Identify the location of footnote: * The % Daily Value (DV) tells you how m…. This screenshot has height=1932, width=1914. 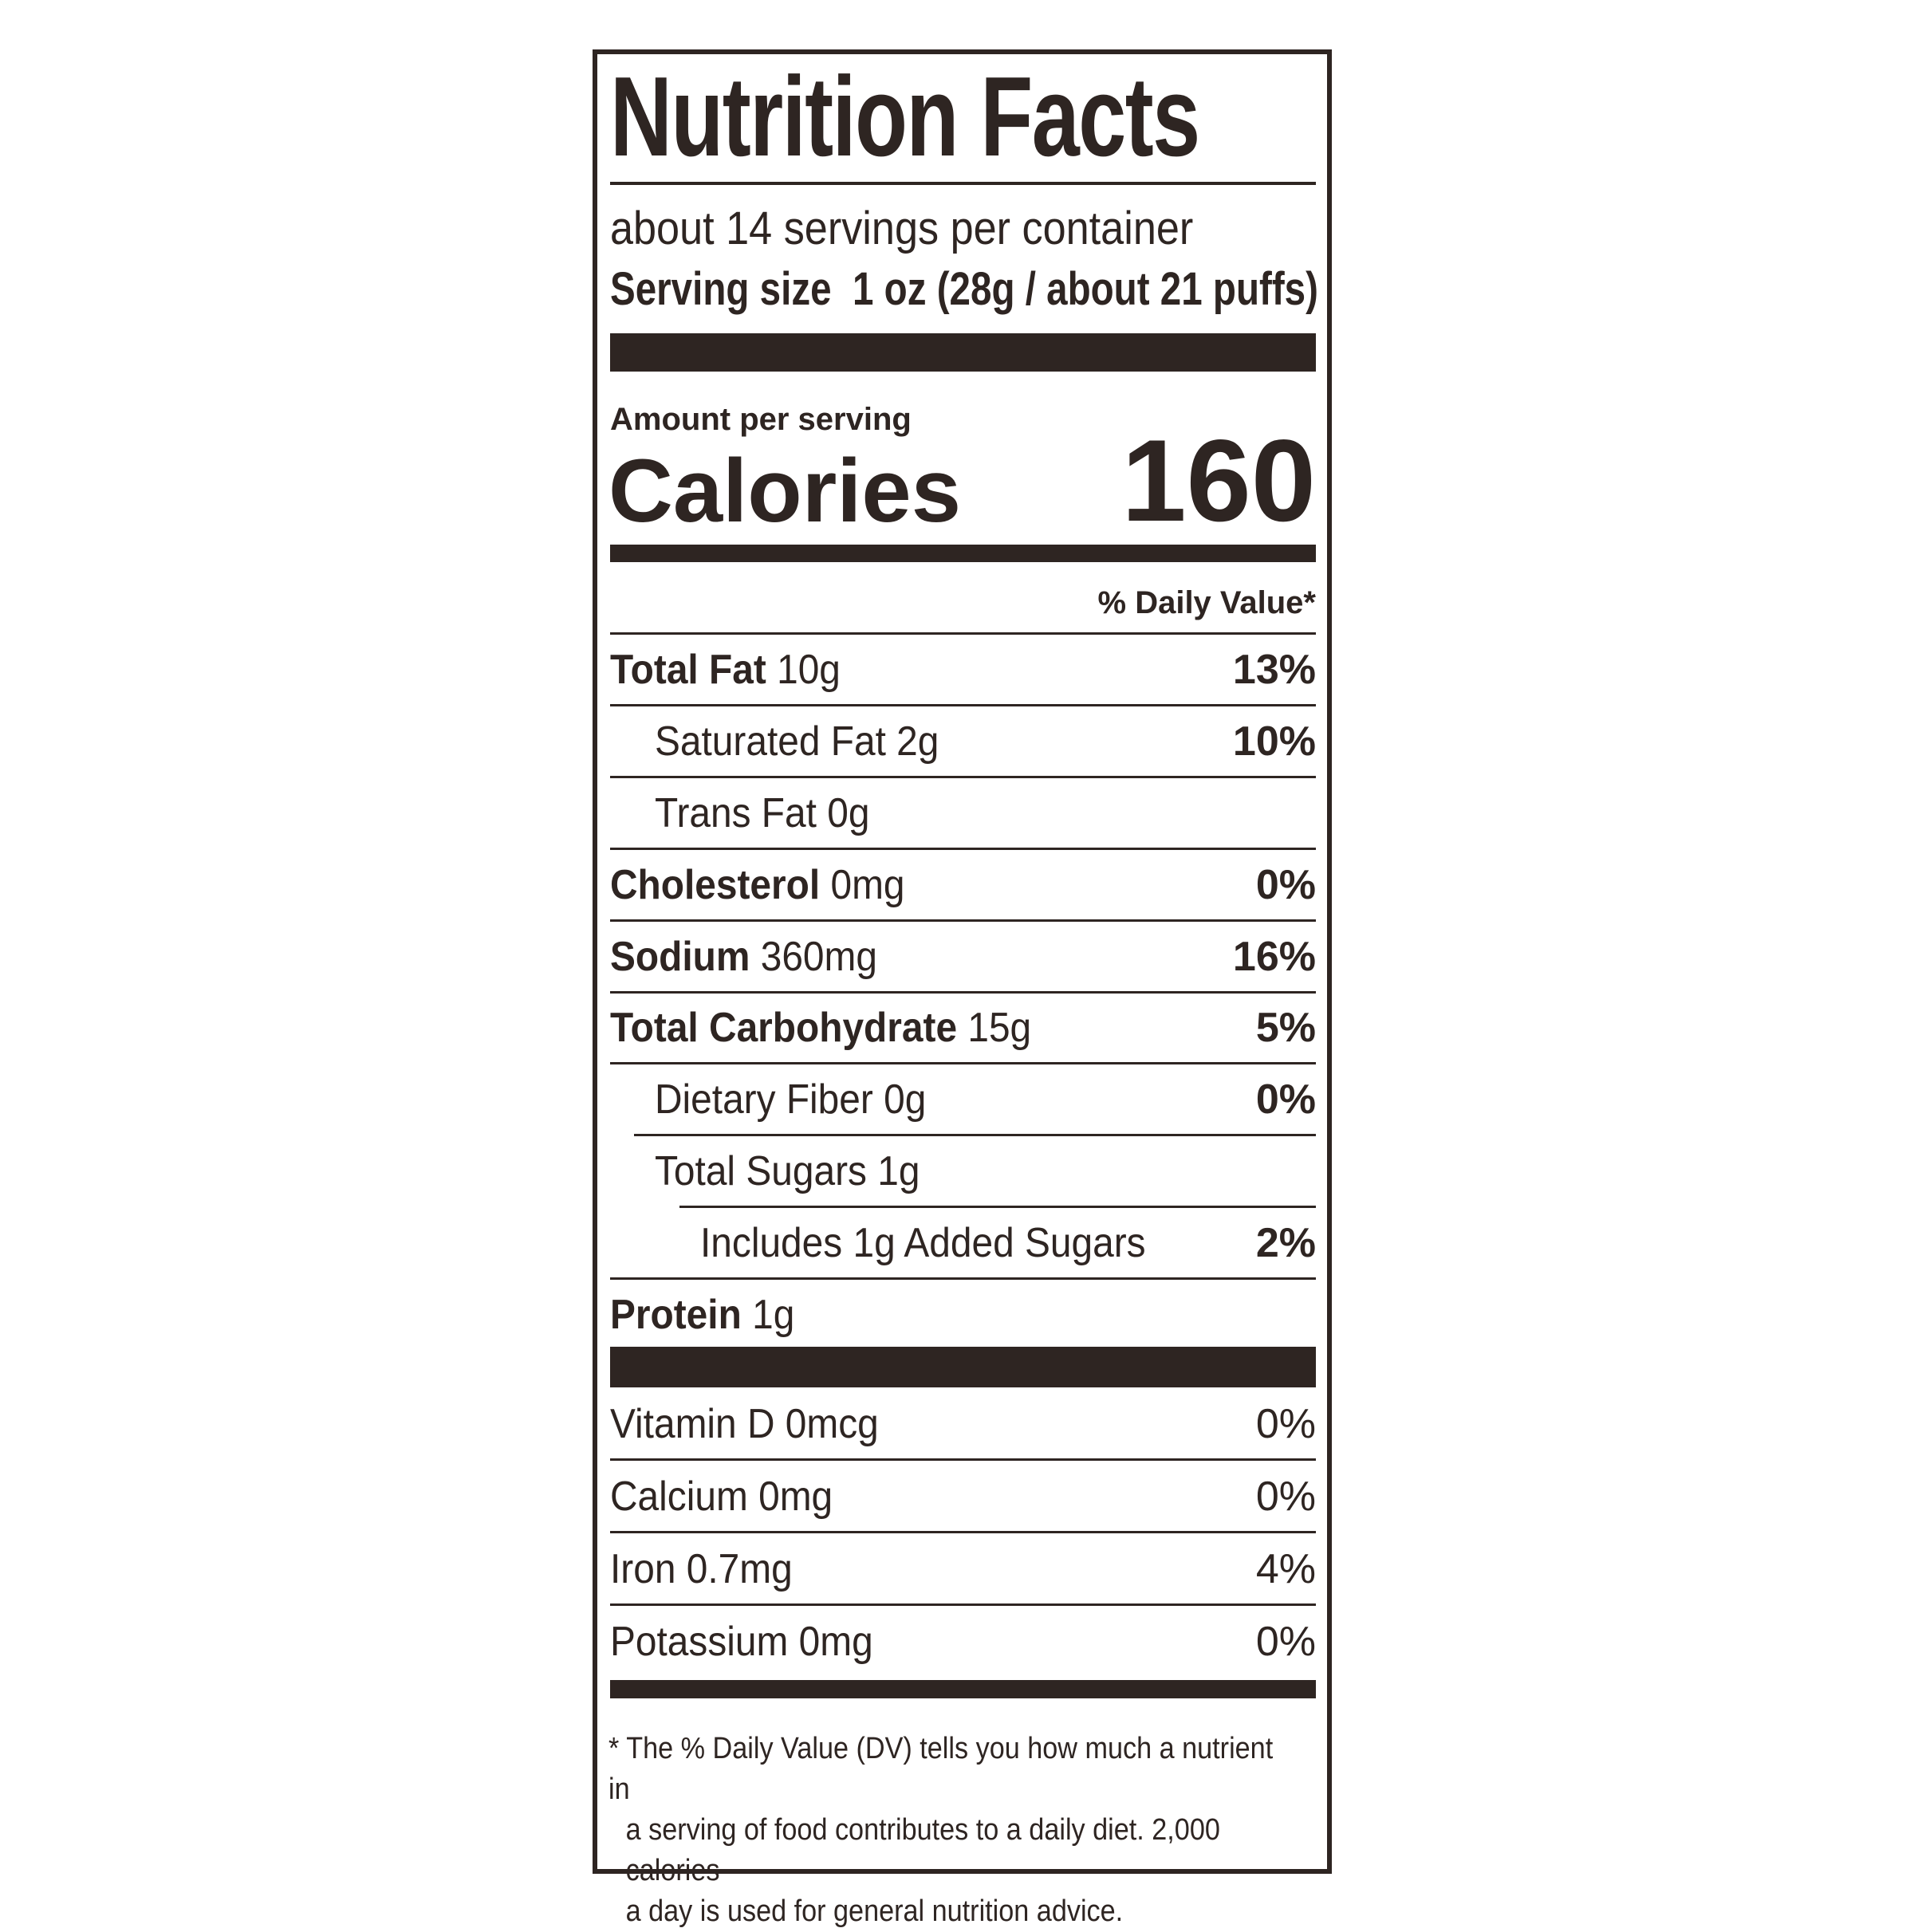
(953, 1830).